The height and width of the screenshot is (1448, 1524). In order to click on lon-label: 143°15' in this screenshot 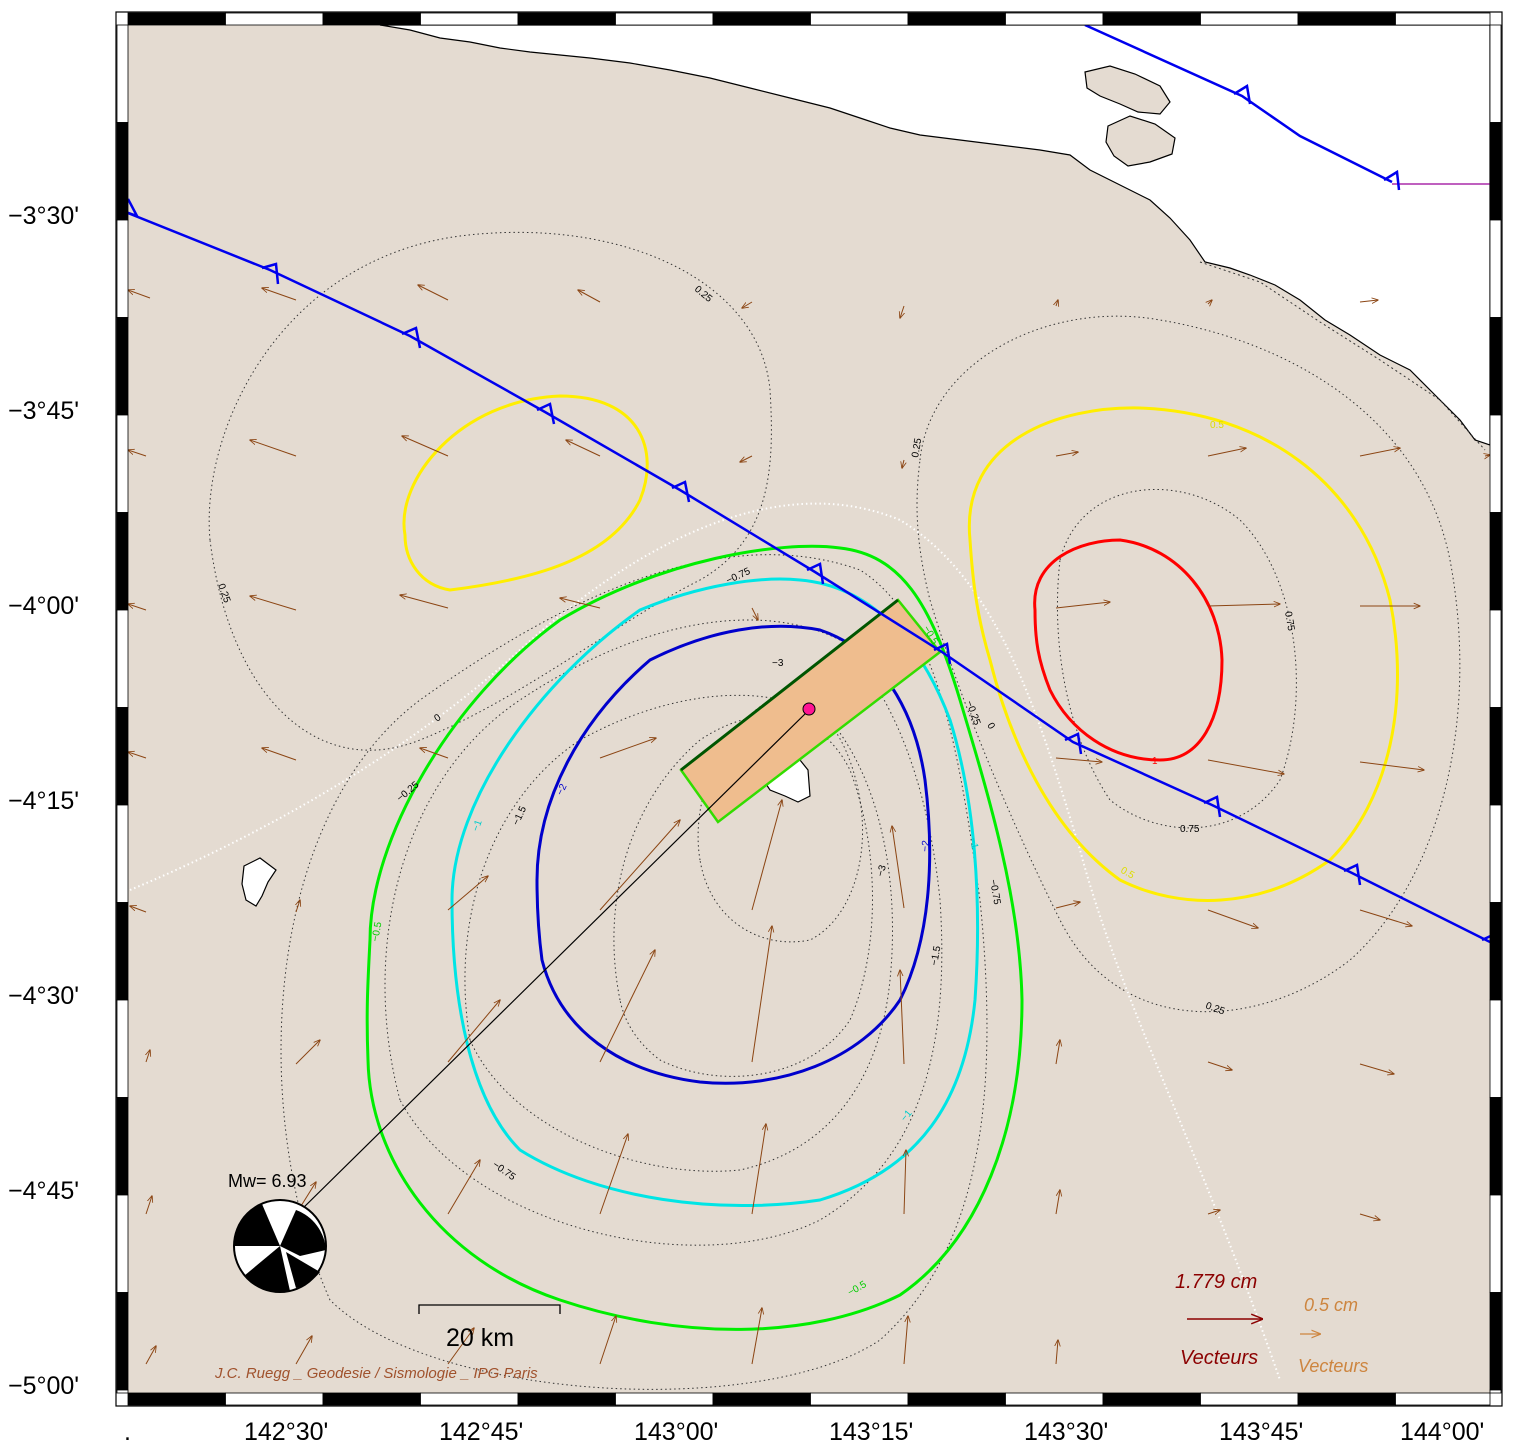, I will do `click(871, 1432)`.